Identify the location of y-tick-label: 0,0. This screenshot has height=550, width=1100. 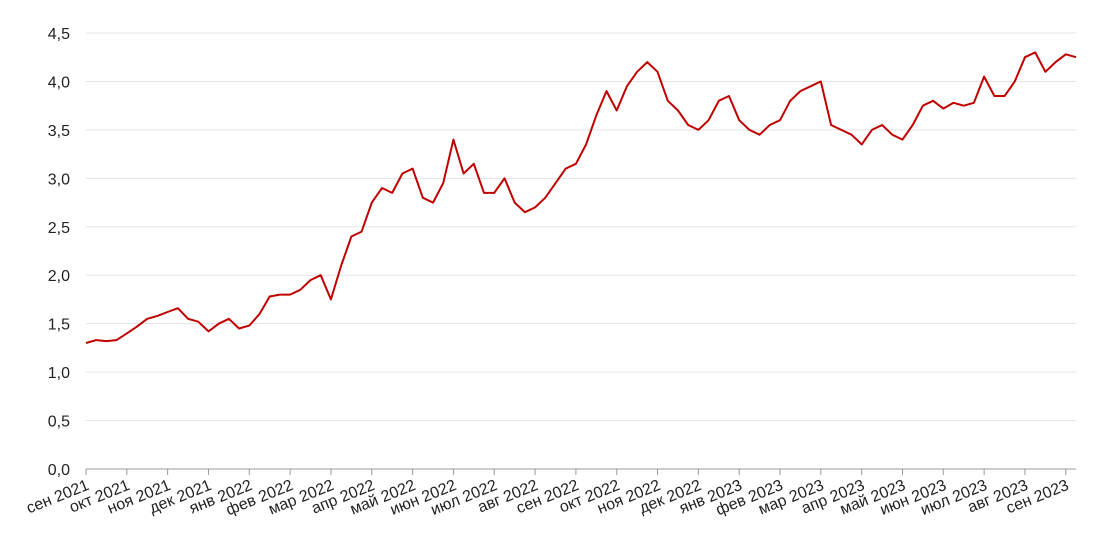
(59, 470).